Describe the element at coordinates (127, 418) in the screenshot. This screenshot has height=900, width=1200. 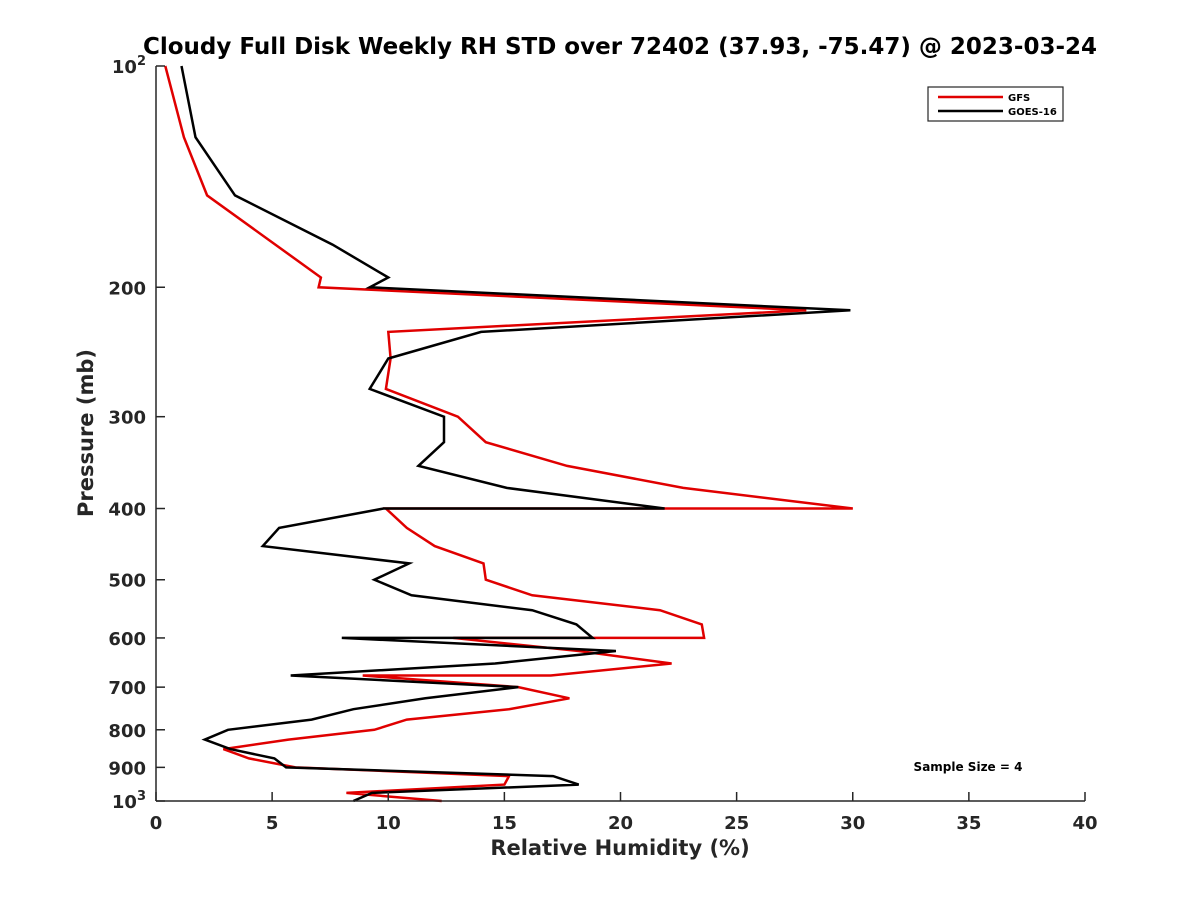
I see `y-tick-label: 300` at that location.